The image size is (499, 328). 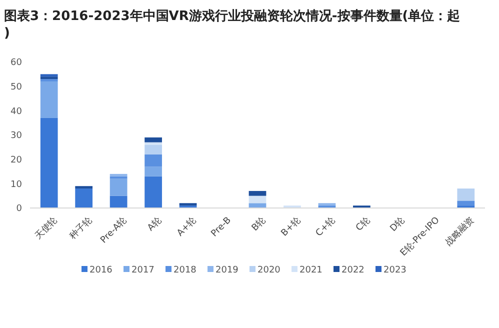 What do you see at coordinates (154, 224) in the screenshot?
I see `x-tick-label: A轮` at bounding box center [154, 224].